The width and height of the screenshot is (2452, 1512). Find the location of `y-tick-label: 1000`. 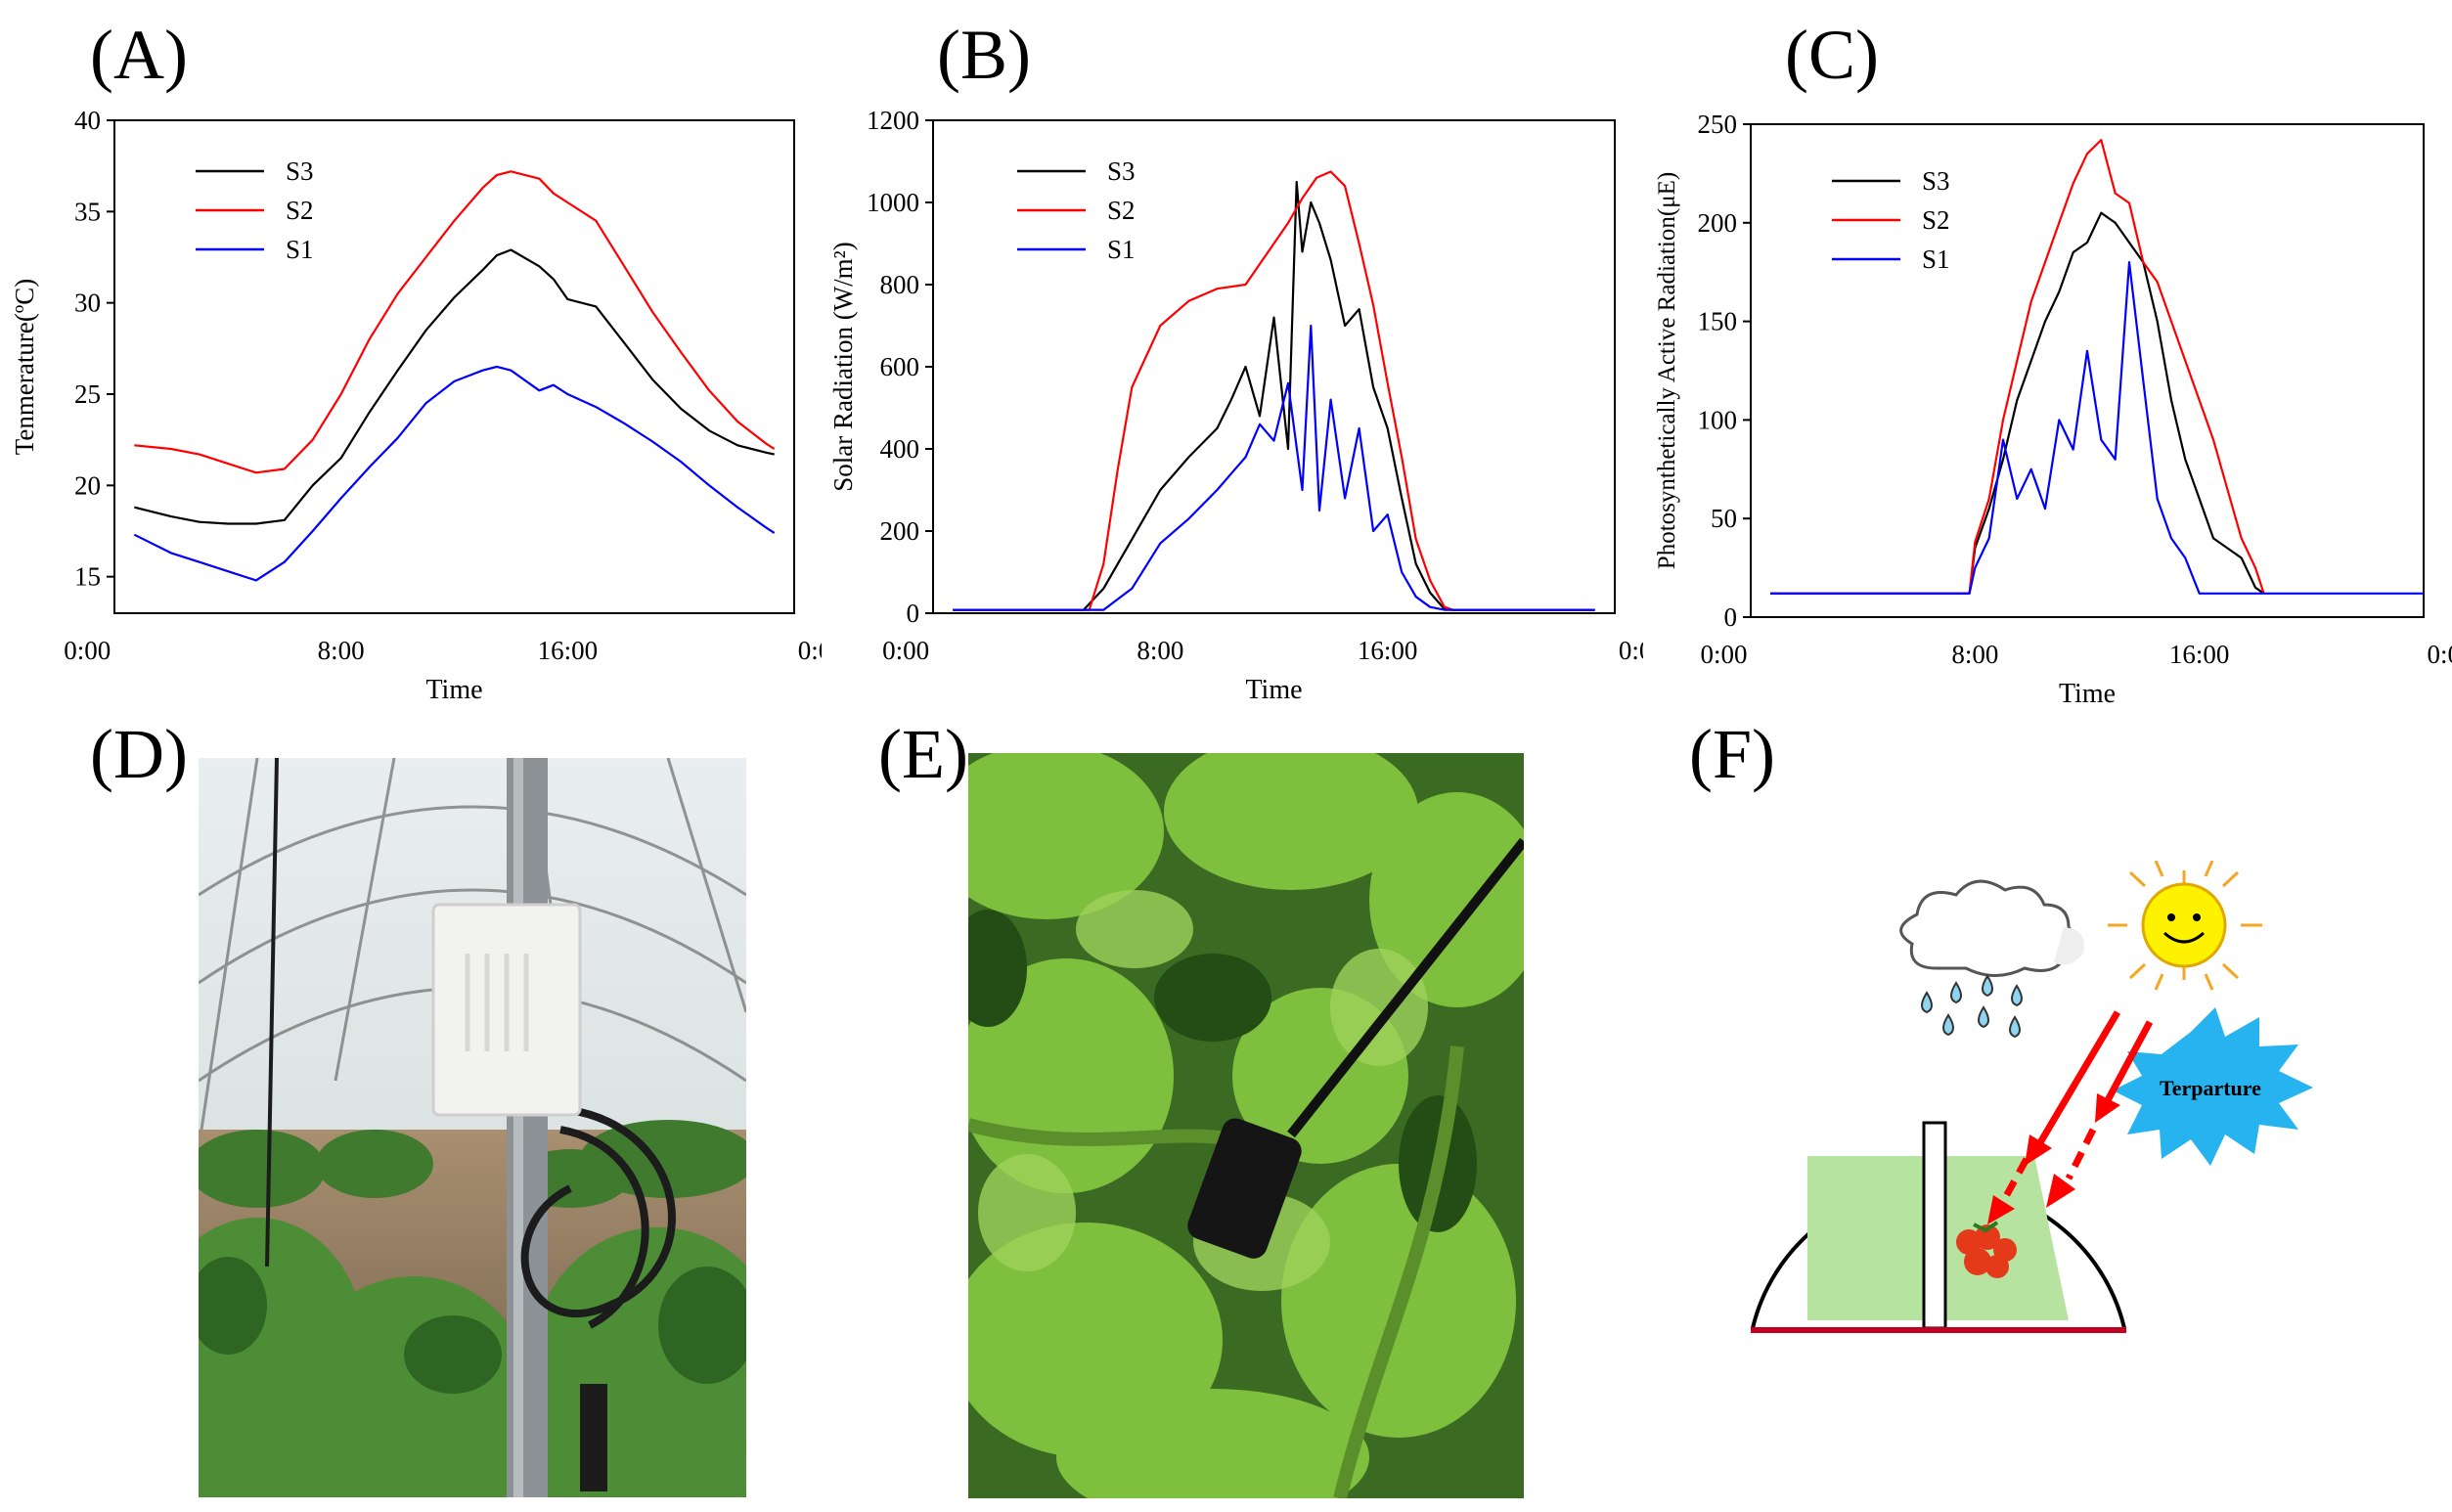

y-tick-label: 1000 is located at coordinates (893, 203).